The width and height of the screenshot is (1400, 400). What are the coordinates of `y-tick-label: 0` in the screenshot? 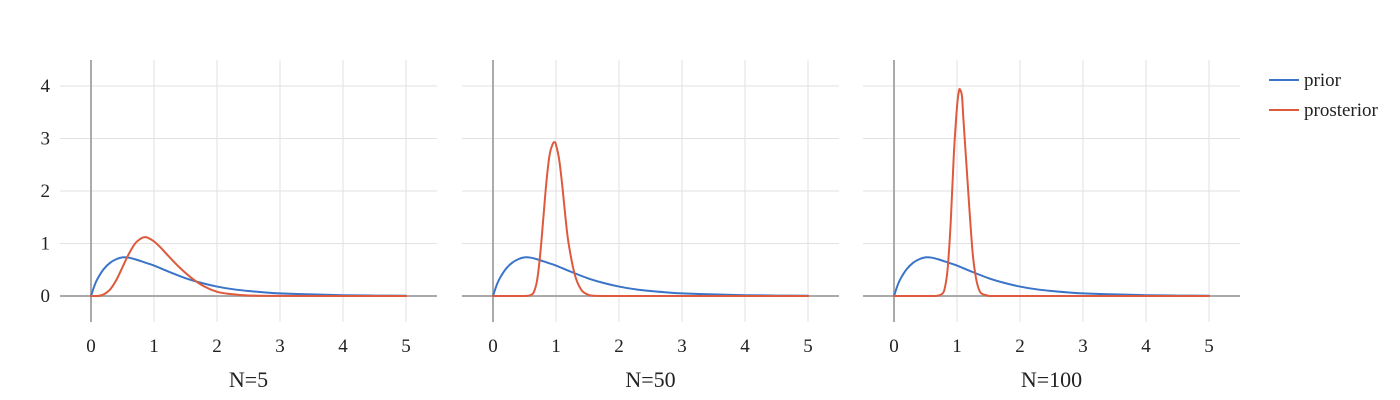 It's located at (46, 296).